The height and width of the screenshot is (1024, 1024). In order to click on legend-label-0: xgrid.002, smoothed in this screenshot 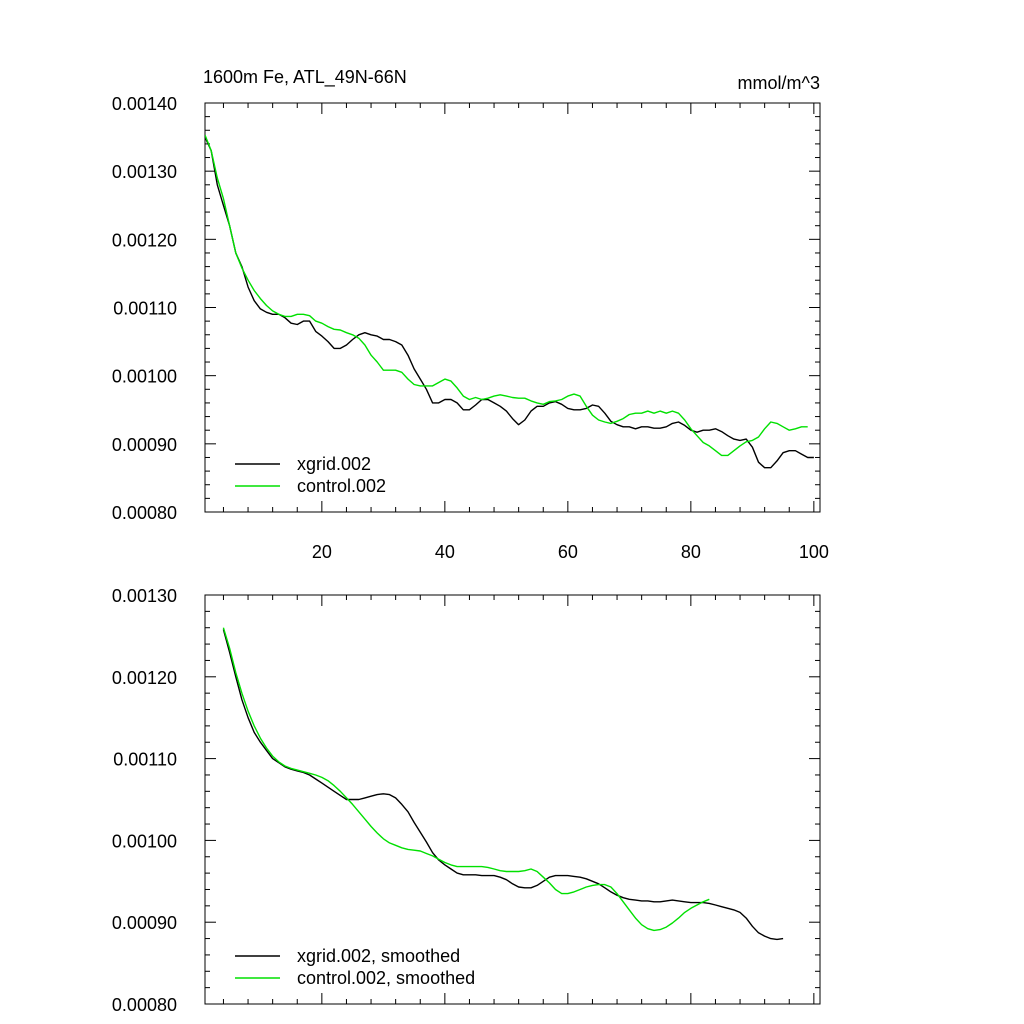, I will do `click(378, 956)`.